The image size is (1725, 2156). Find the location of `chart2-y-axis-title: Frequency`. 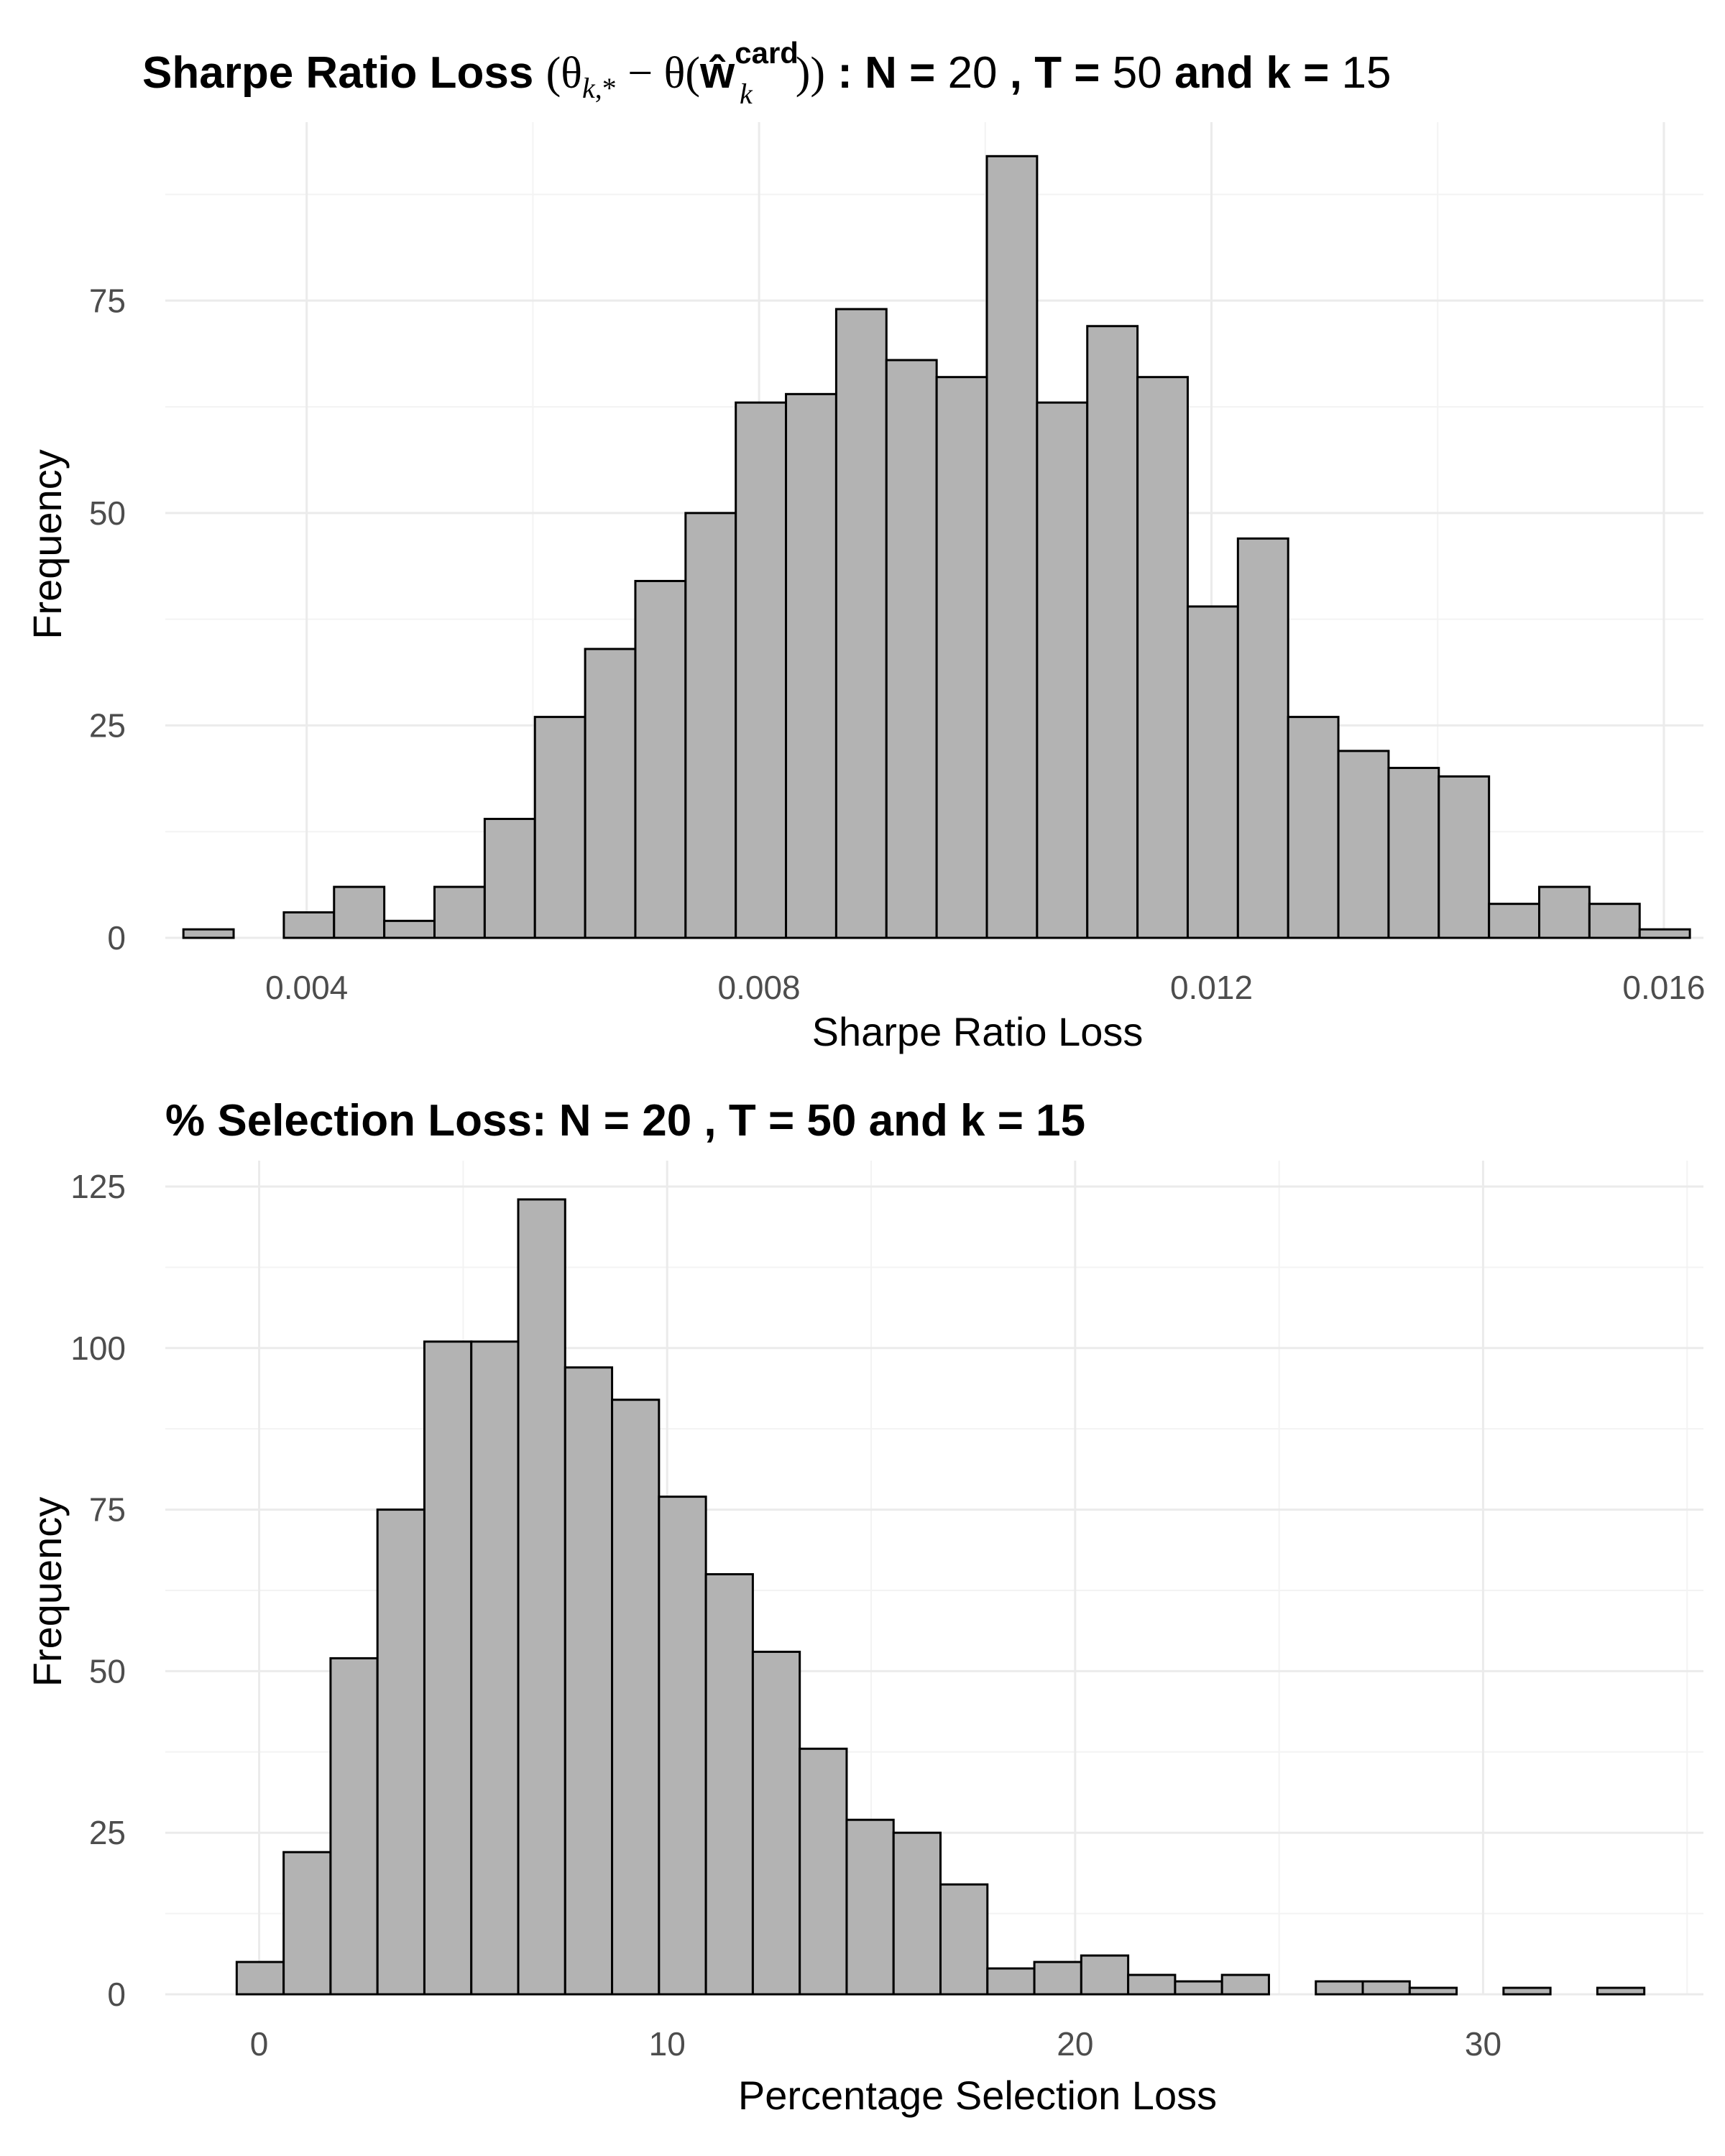

chart2-y-axis-title: Frequency is located at coordinates (47, 1592).